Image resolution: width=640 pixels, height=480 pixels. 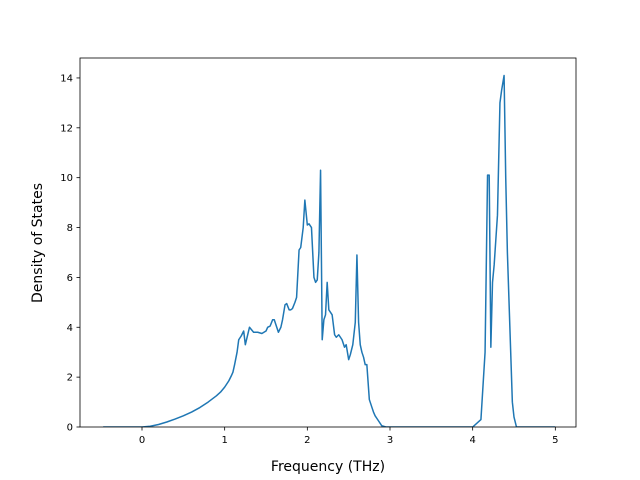 I want to click on y-tick-label: 0, so click(x=70, y=428).